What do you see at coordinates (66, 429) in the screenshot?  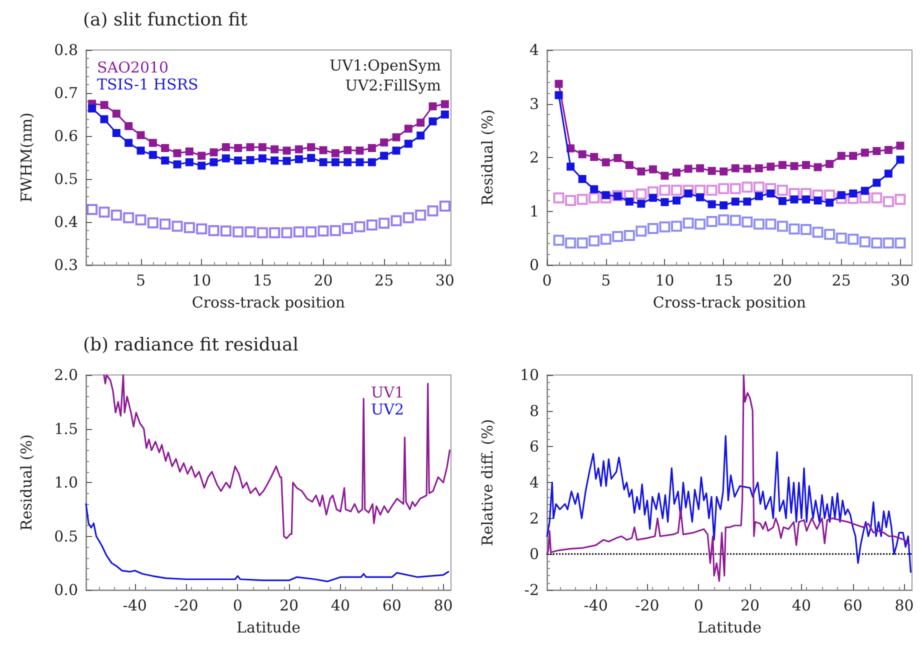 I see `y-tick-label: 1.5` at bounding box center [66, 429].